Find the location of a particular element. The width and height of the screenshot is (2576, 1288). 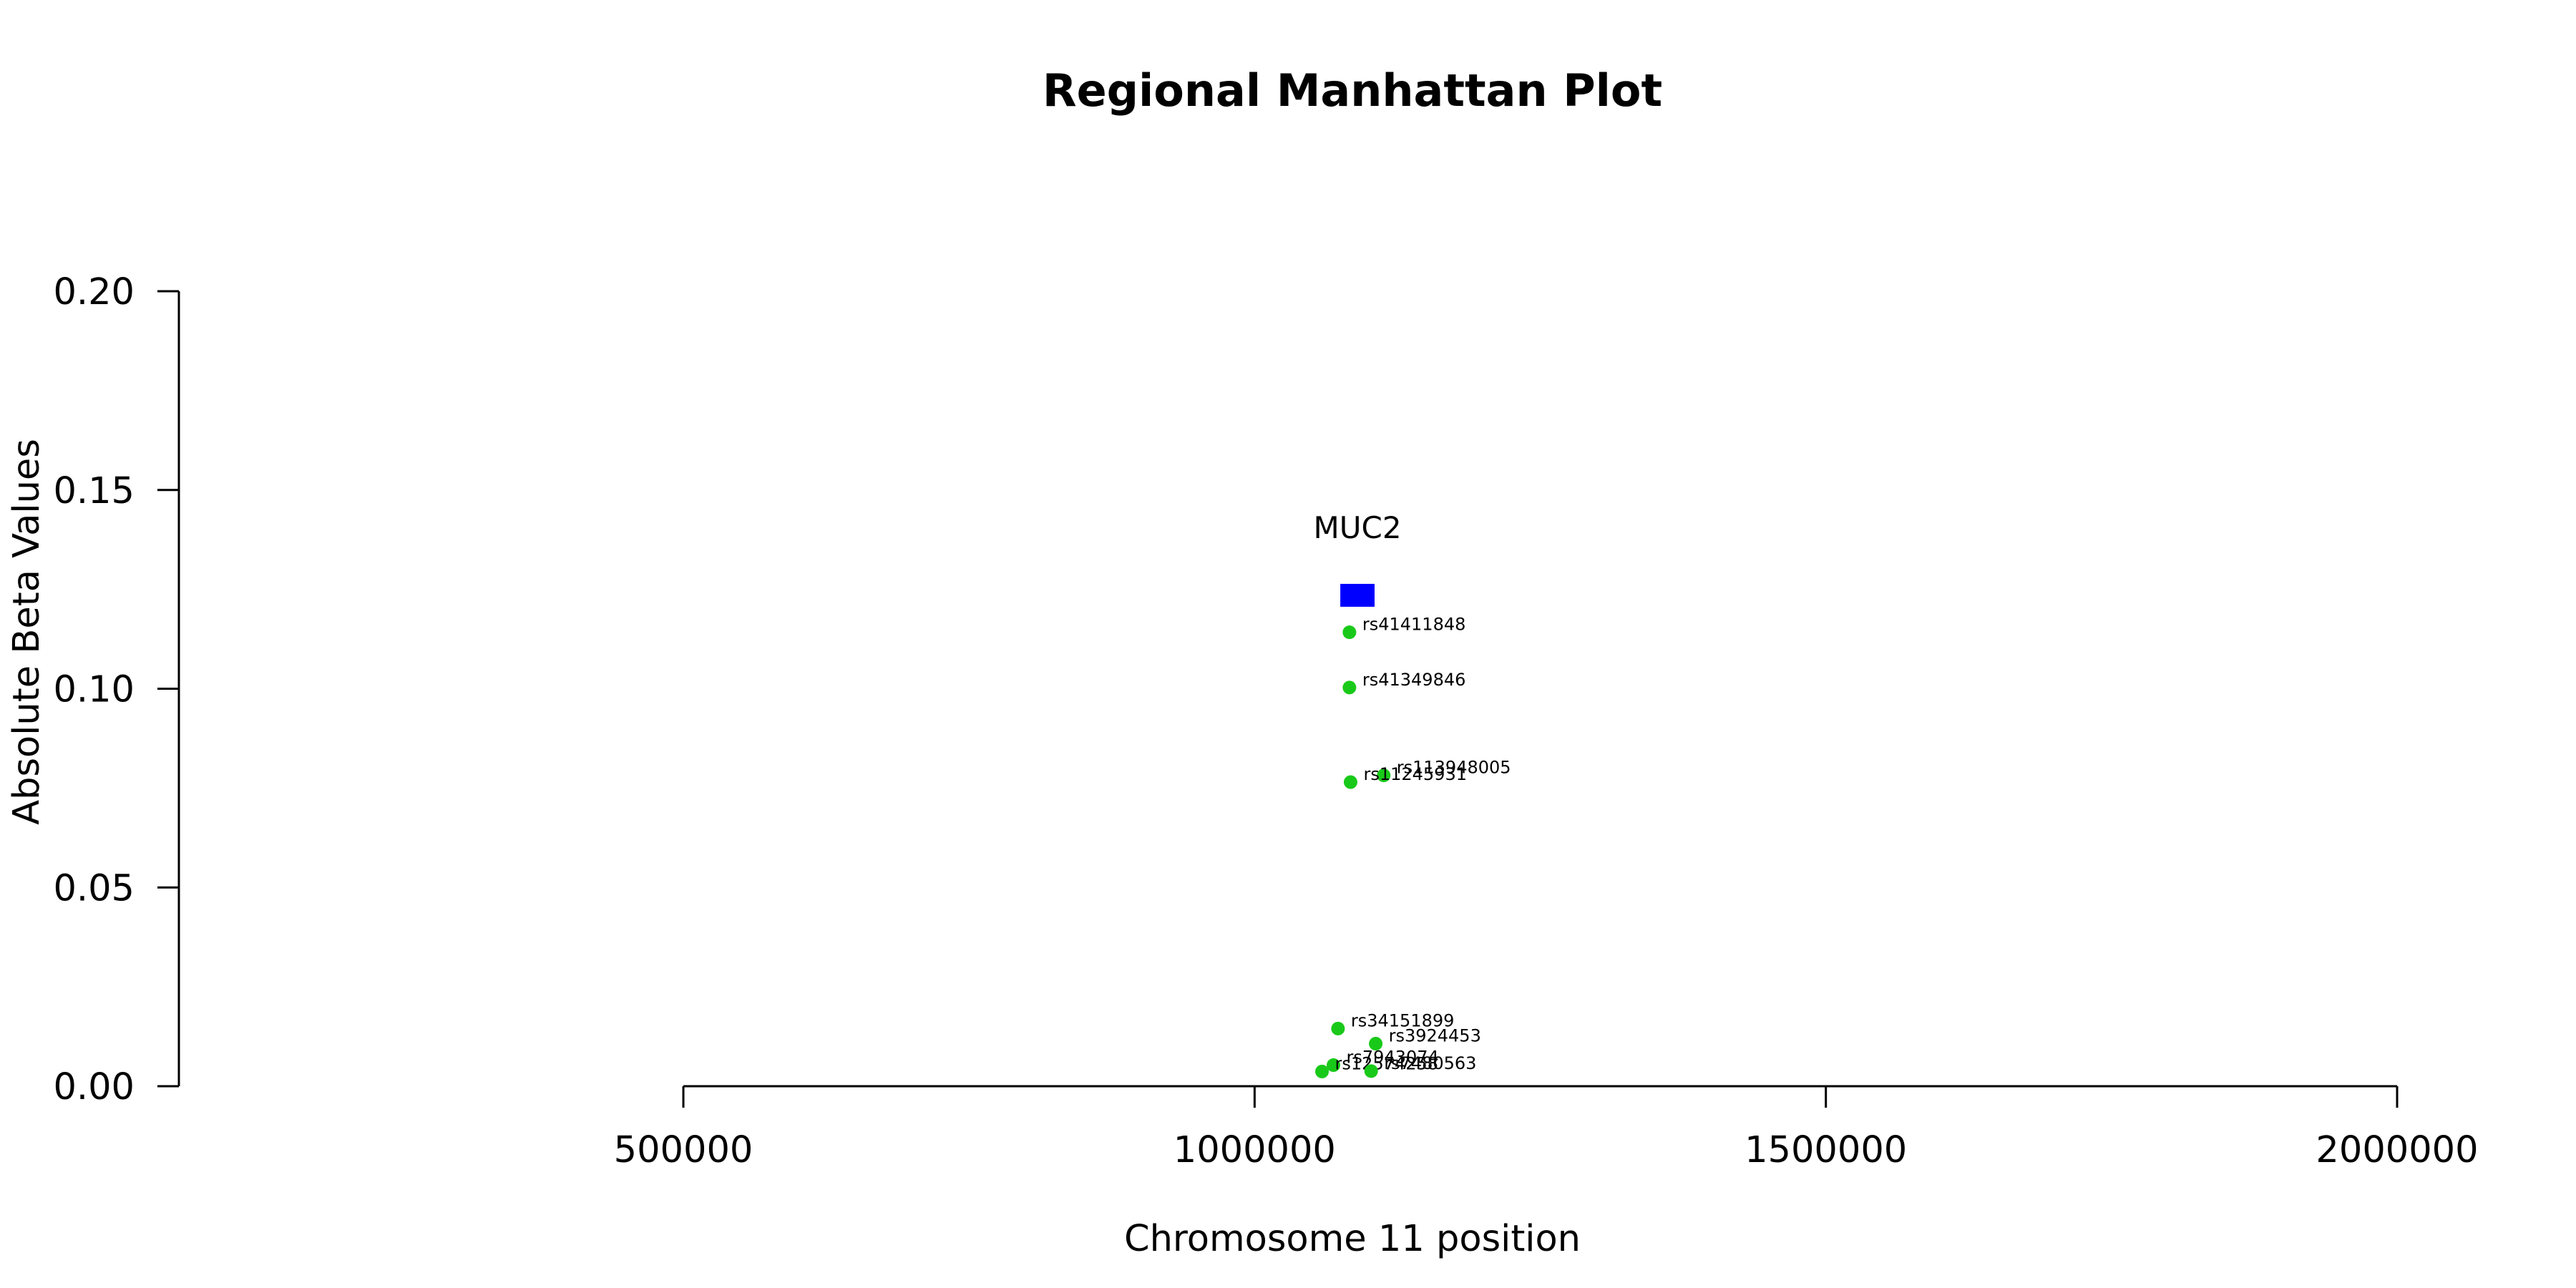

y-tick-label: 0.15 is located at coordinates (94, 491).